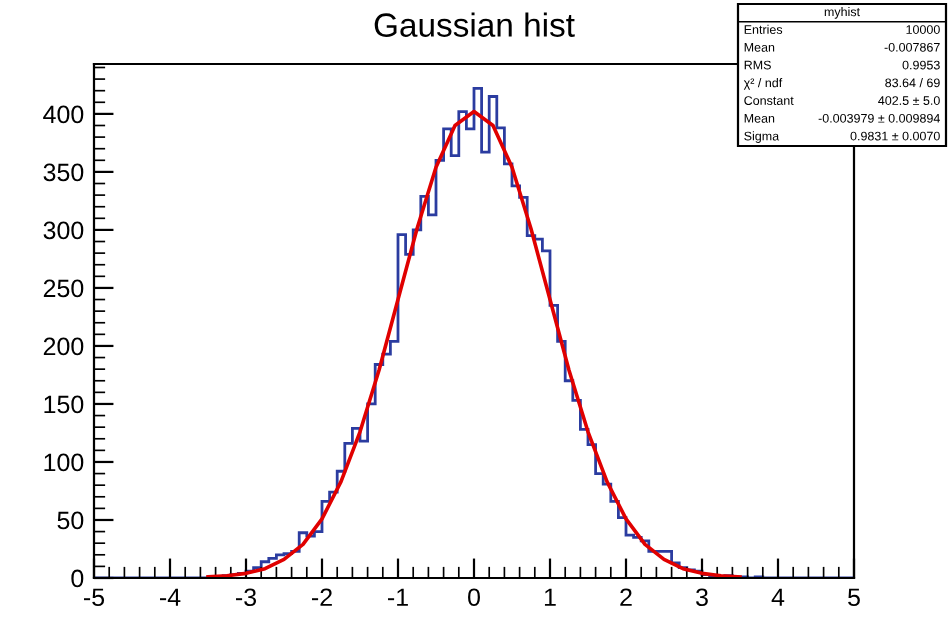 This screenshot has width=948, height=642. I want to click on x-tick-label: -3, so click(246, 597).